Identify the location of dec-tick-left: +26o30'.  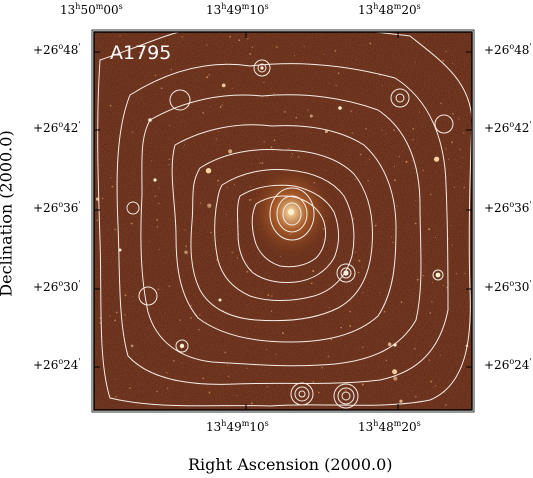
(57, 286).